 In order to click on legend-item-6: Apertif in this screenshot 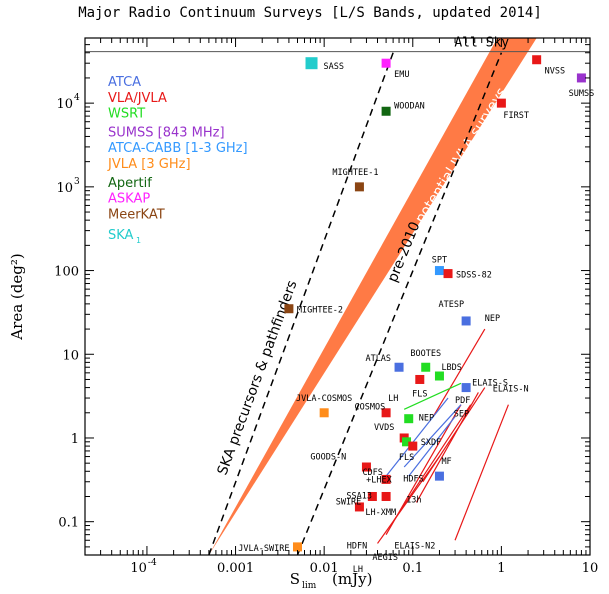, I will do `click(130, 183)`.